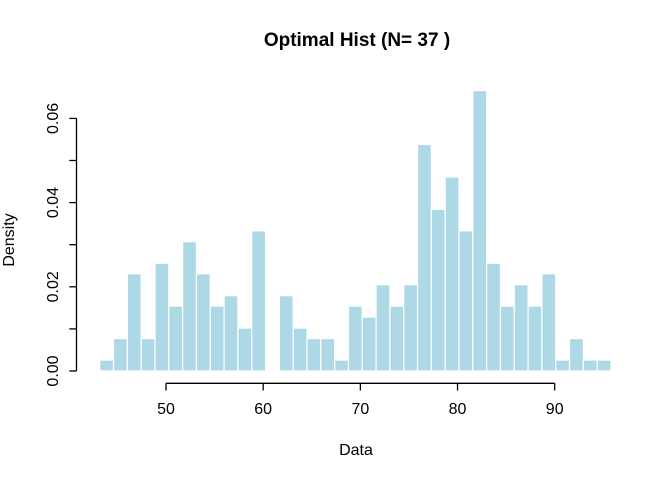 This screenshot has width=672, height=480. I want to click on x-tick-label: 50, so click(166, 409).